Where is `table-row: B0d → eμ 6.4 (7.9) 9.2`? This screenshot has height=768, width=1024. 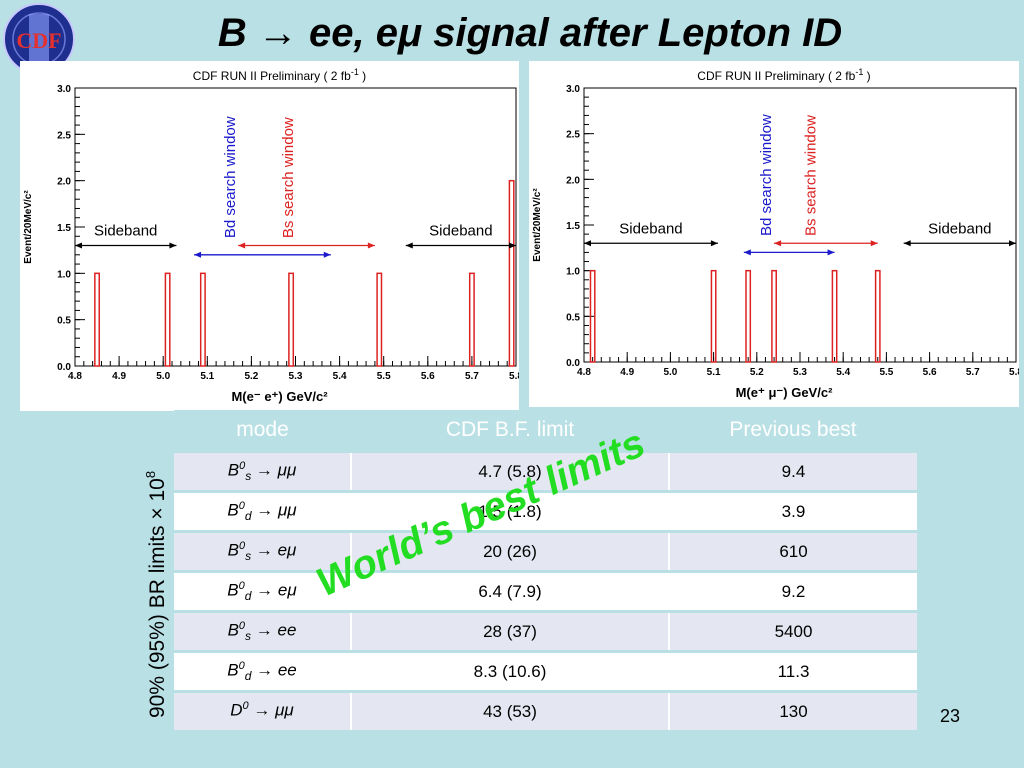
table-row: B0d → eμ 6.4 (7.9) 9.2 is located at coordinates (545, 591).